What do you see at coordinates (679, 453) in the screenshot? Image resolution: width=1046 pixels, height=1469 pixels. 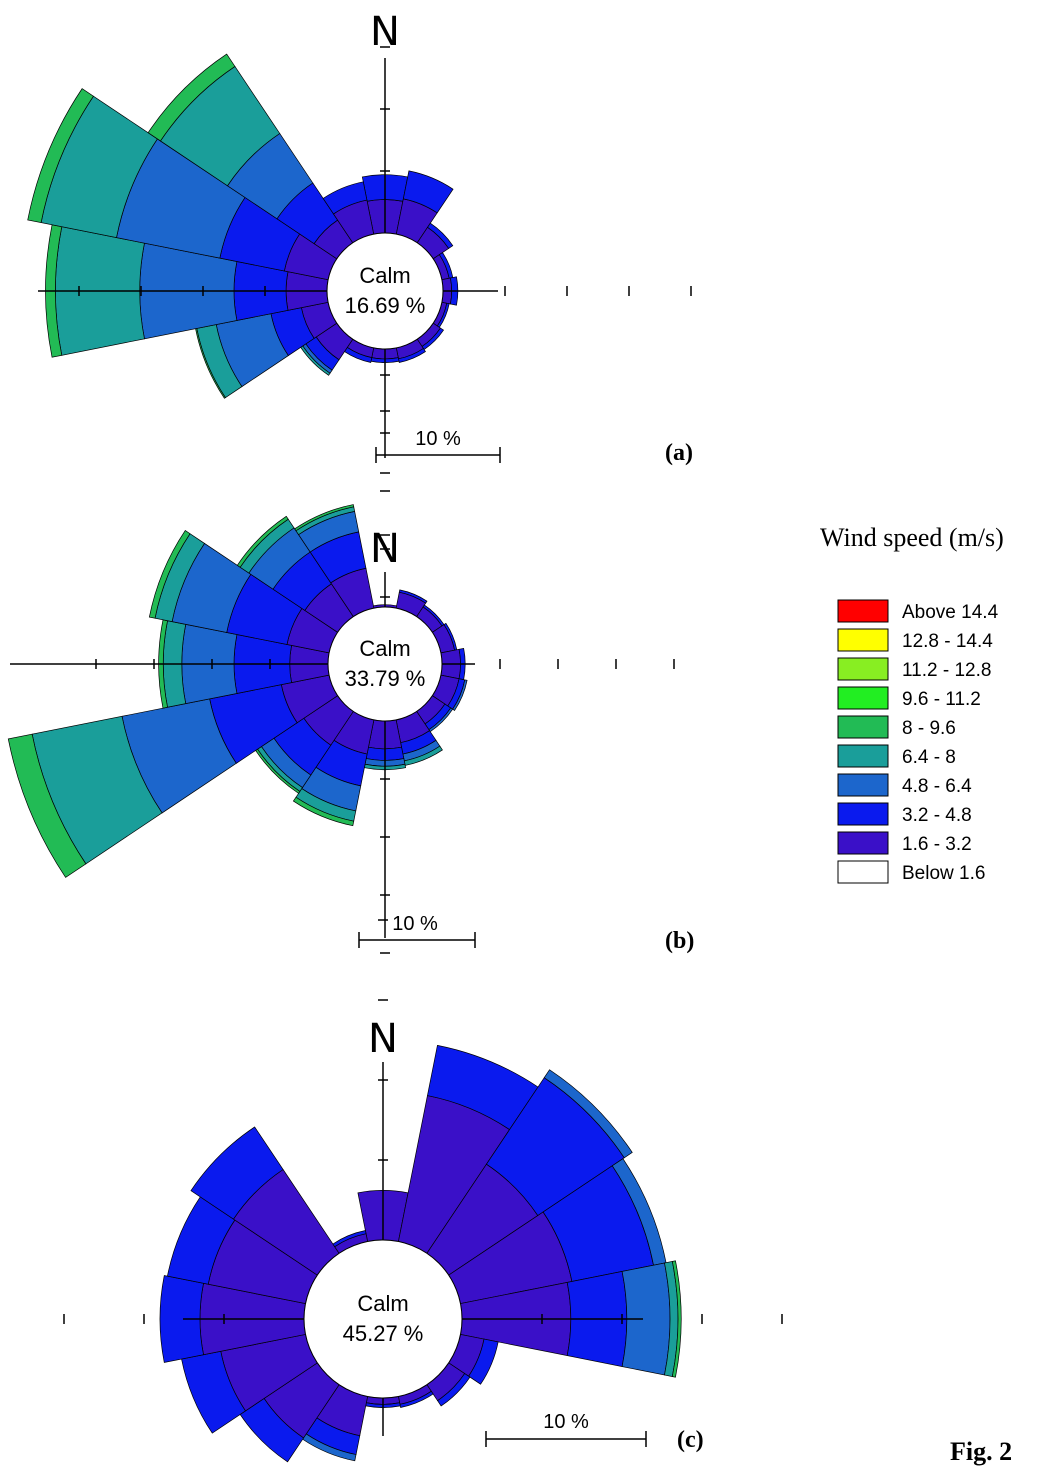 I see `panel-label: (a)` at bounding box center [679, 453].